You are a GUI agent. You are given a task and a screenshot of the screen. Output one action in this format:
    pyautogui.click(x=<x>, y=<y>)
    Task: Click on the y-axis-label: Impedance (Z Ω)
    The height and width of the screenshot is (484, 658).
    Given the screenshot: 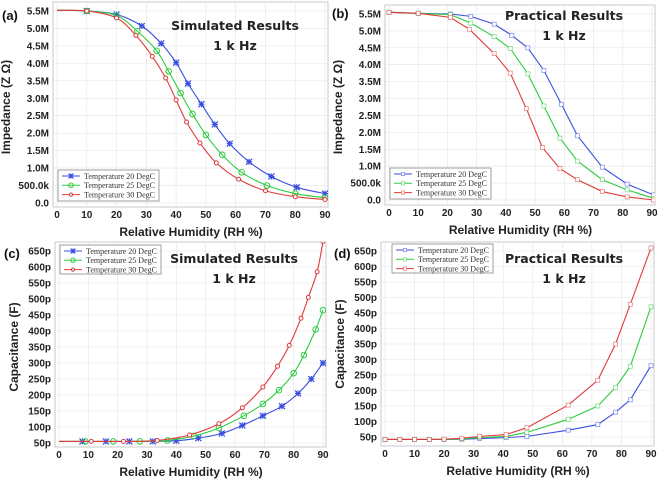 What is the action you would take?
    pyautogui.click(x=338, y=107)
    